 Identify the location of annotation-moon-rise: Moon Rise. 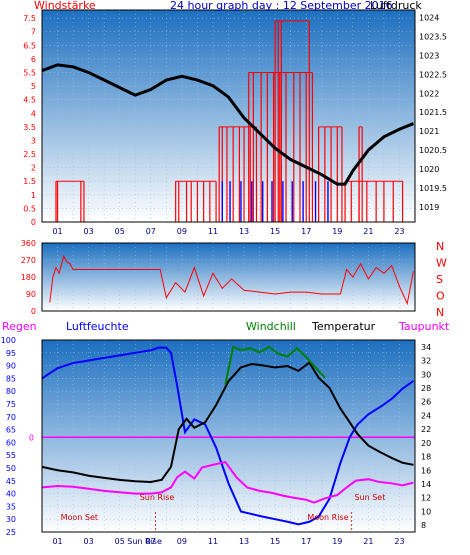
(327, 517).